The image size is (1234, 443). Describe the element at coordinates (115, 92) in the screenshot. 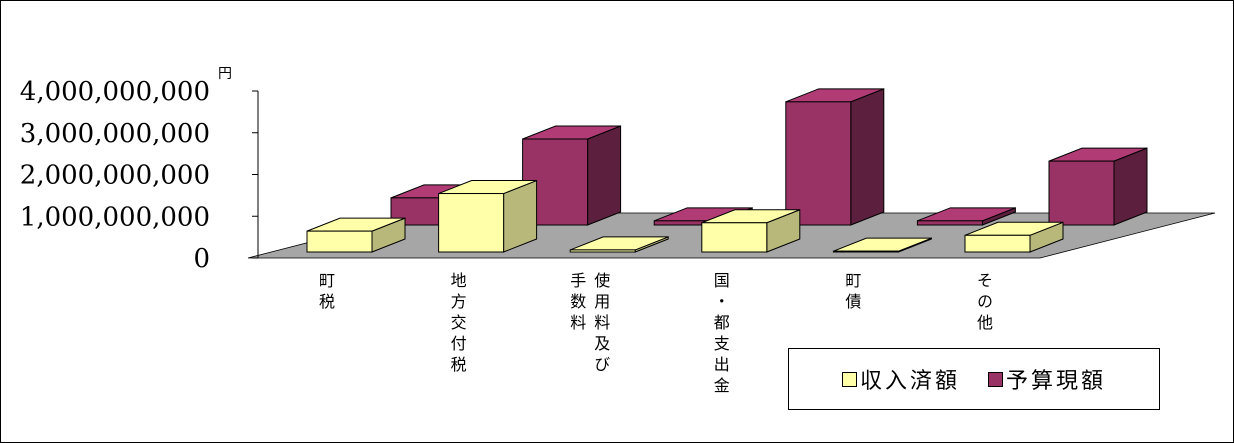

I see `y-tick-label: 4,000,000,000` at that location.